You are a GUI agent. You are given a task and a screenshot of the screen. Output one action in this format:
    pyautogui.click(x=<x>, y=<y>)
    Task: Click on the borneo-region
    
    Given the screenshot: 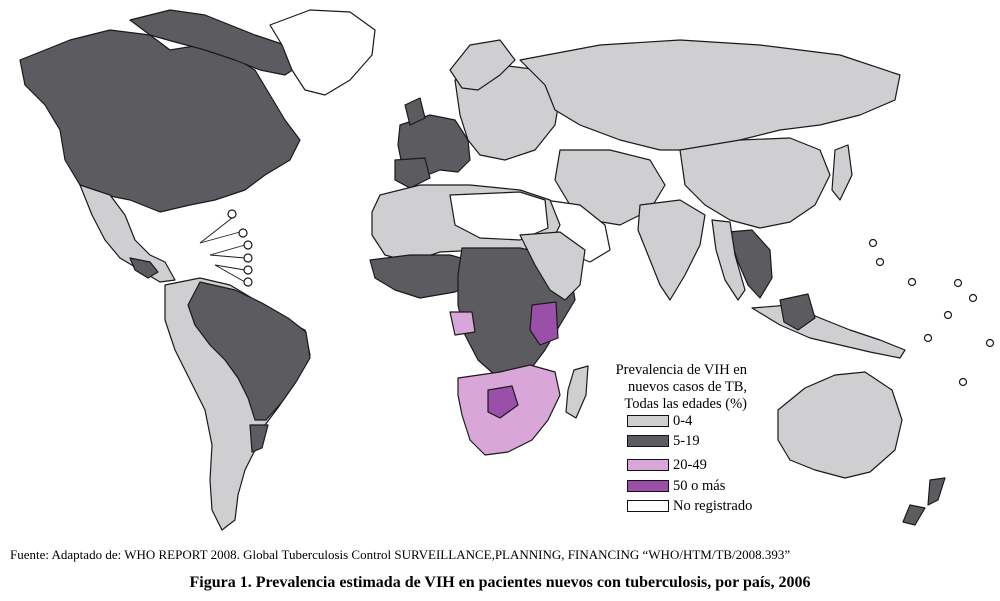 What is the action you would take?
    pyautogui.click(x=797, y=312)
    